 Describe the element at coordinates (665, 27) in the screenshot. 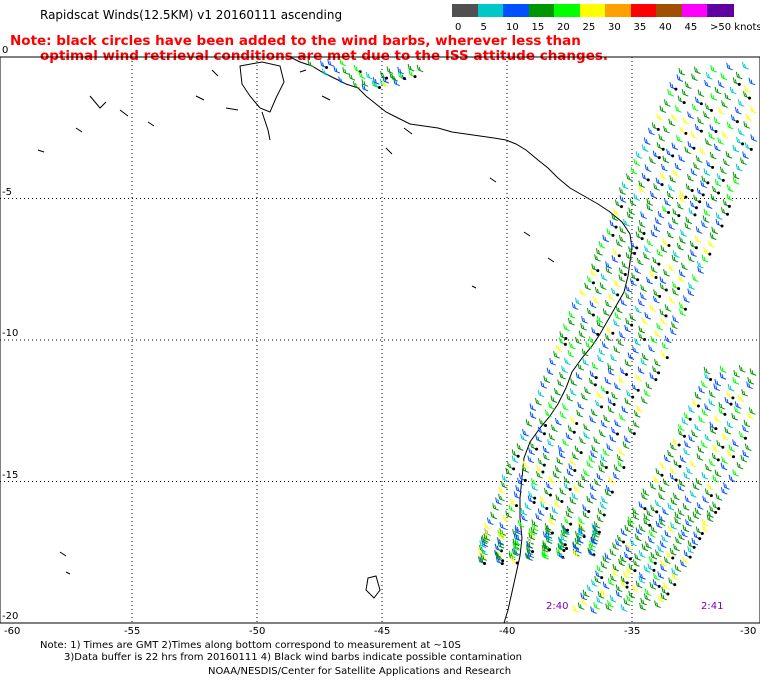

I see `scale-label: 40` at that location.